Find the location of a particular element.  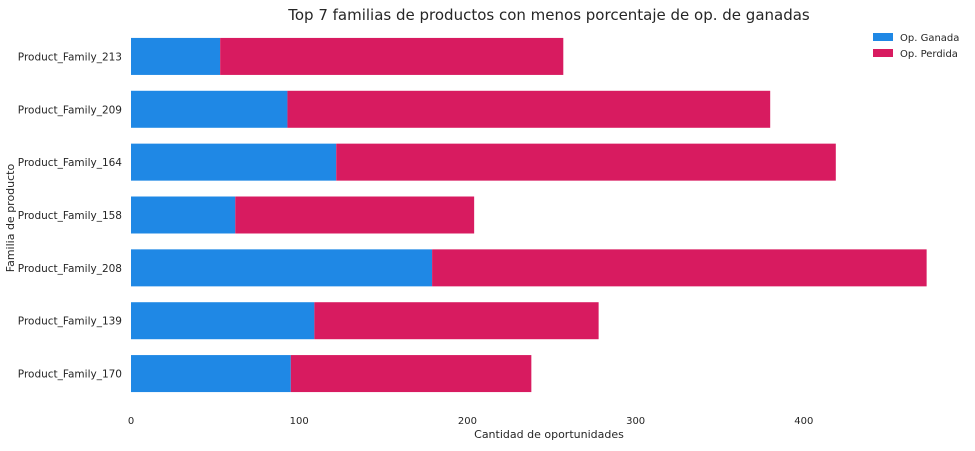

x-tick-label: 300 is located at coordinates (635, 421).